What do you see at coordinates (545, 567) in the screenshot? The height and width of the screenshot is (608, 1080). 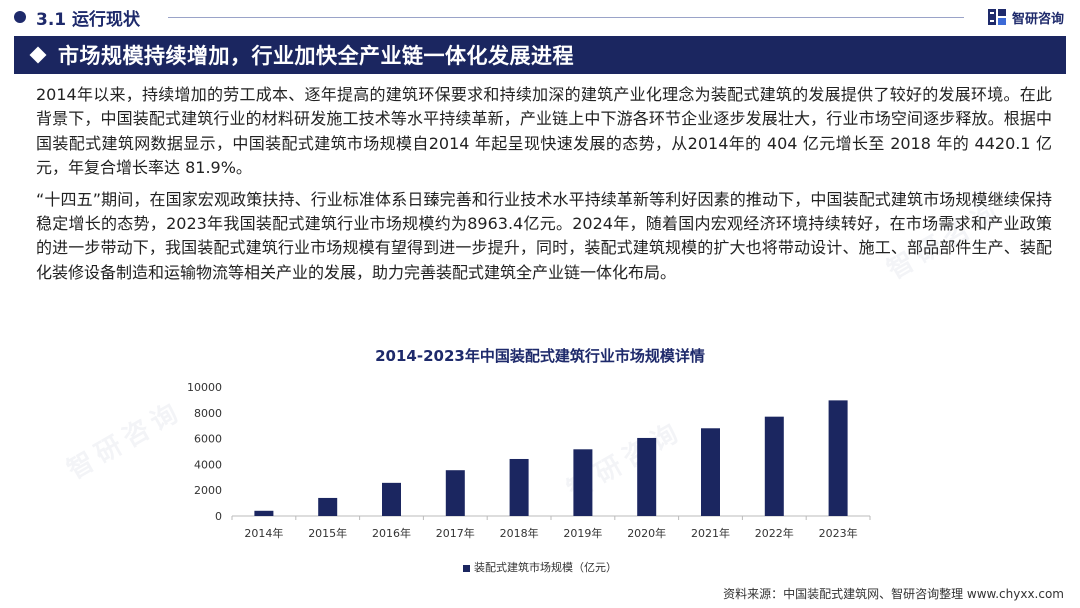 I see `legend-label: 装配式建筑市场规模（亿元）` at bounding box center [545, 567].